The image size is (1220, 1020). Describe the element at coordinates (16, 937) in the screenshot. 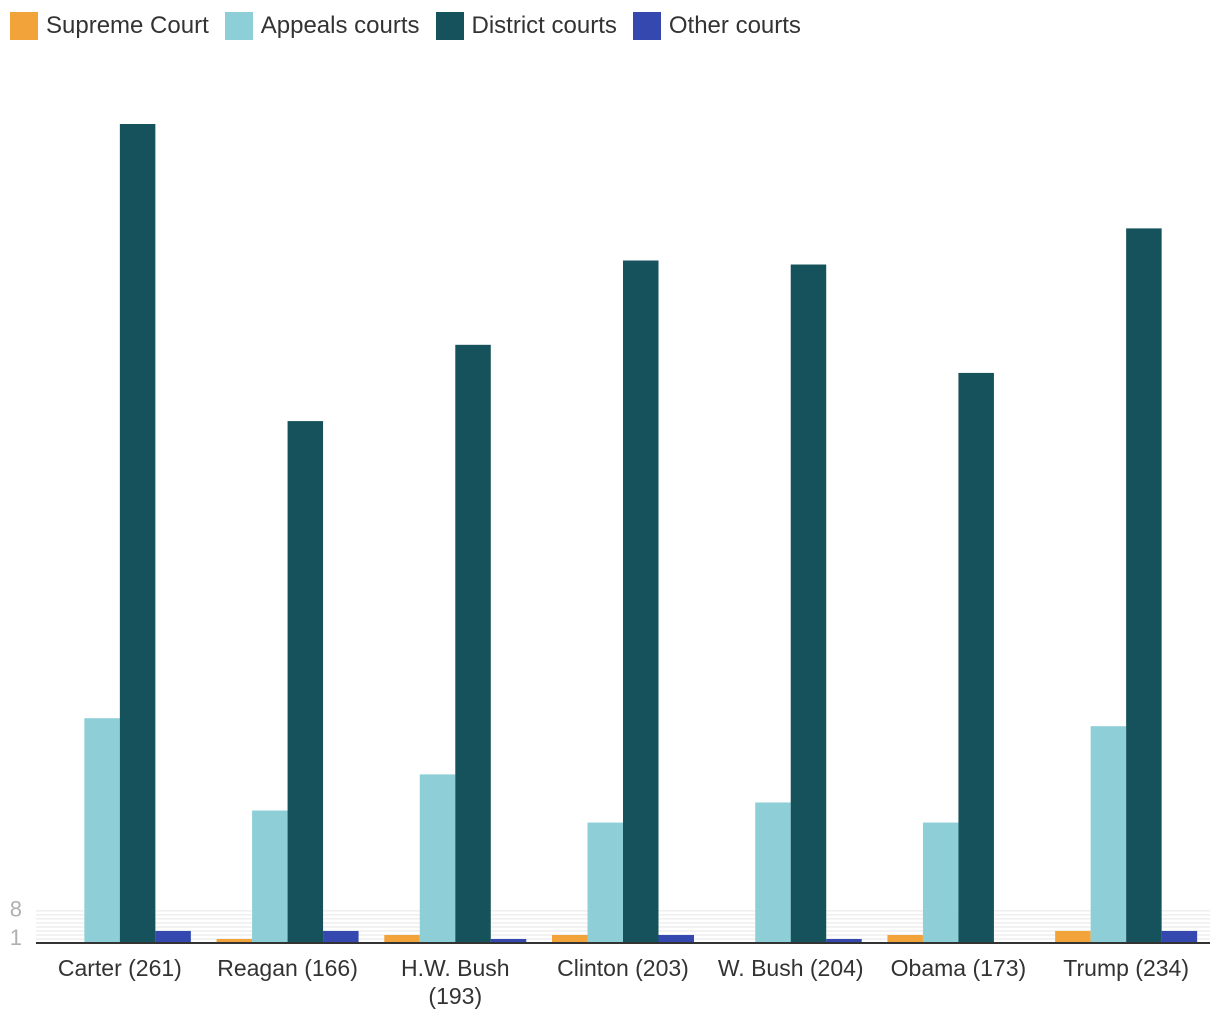

I see `y-tick-label: 1` at that location.